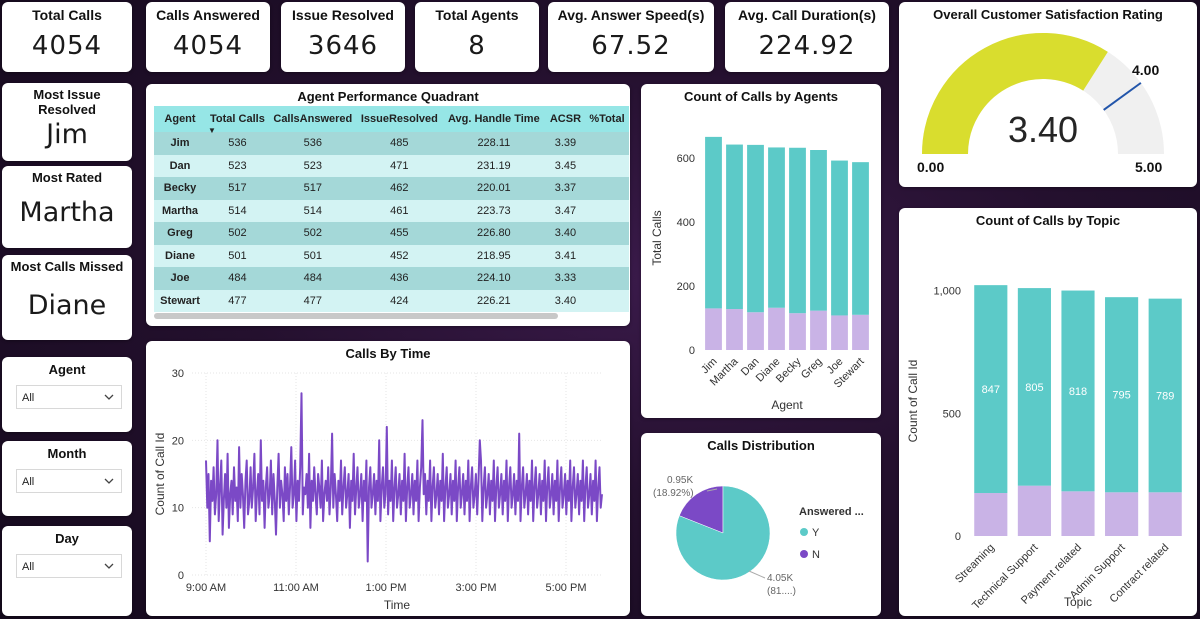  What do you see at coordinates (1145, 70) in the screenshot?
I see `gauge-target-label: 4.00` at bounding box center [1145, 70].